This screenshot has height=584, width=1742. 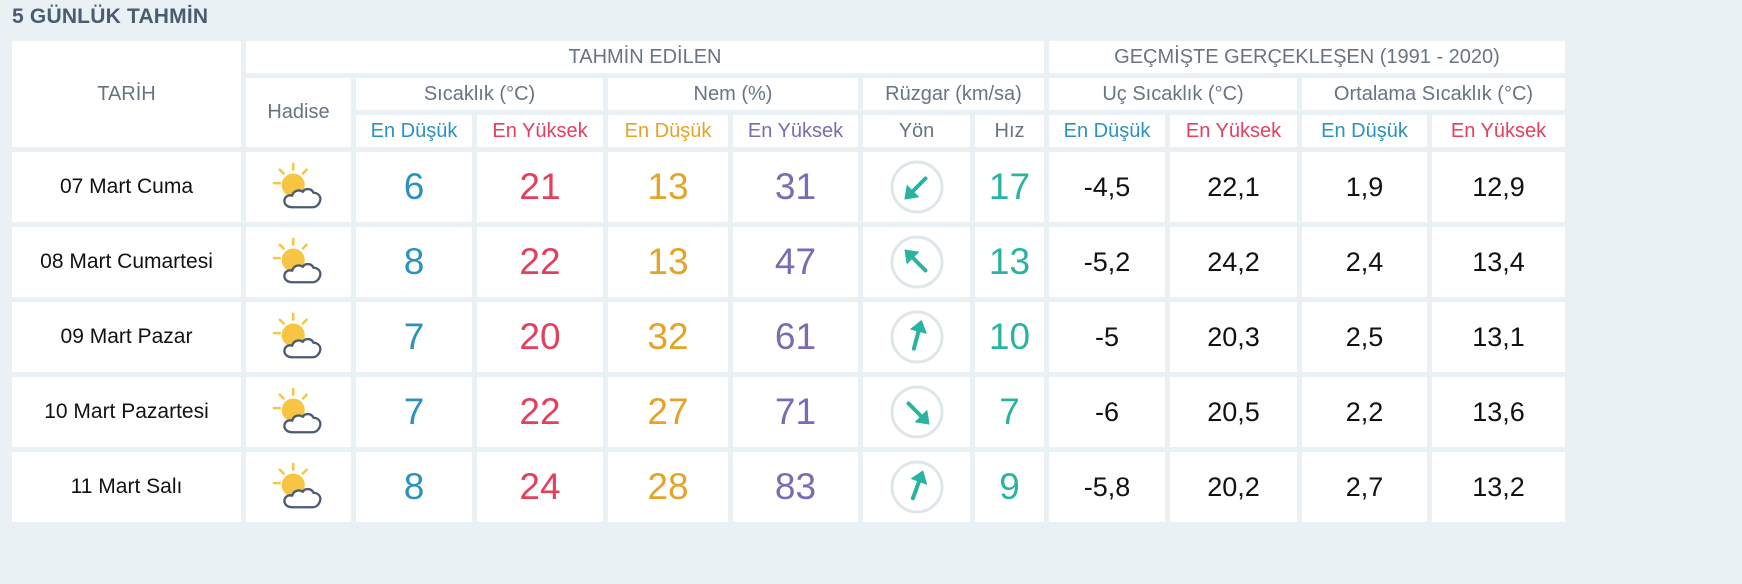 I want to click on wind-speed-value: 13, so click(x=1009, y=261).